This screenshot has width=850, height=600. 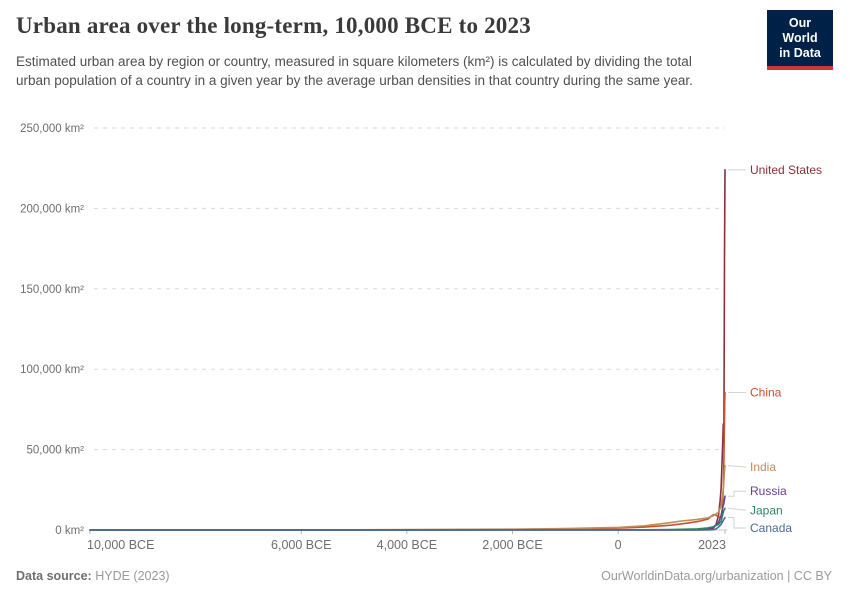 I want to click on owid-logo: Our World in Data, so click(x=800, y=40).